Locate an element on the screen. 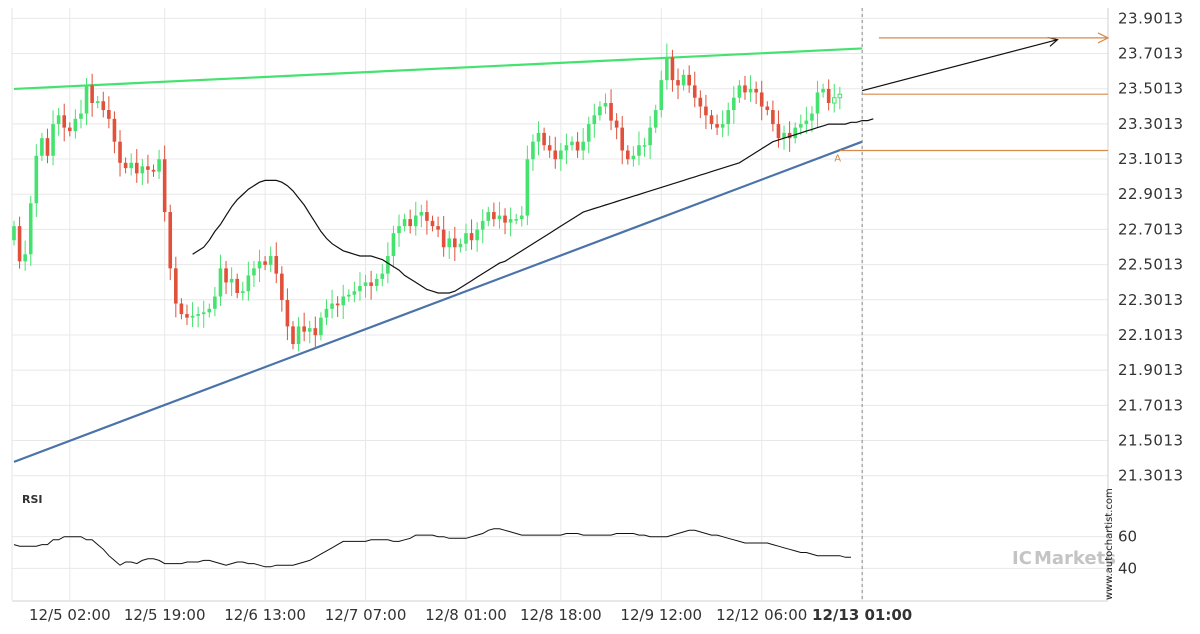  rsi-grid is located at coordinates (560, 552).